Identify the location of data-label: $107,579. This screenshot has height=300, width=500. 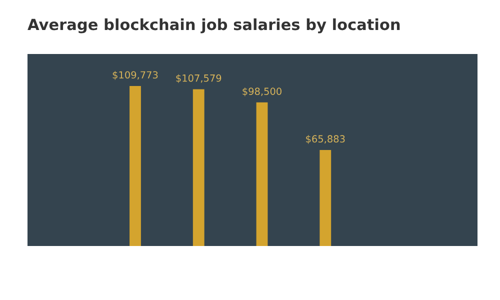
(199, 79).